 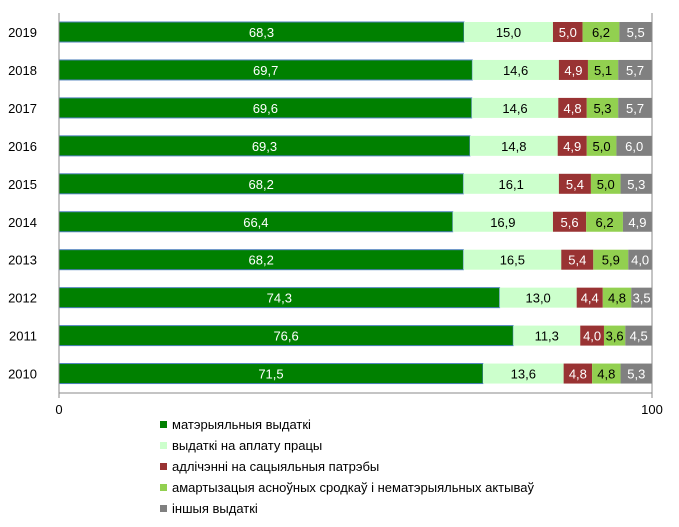 What do you see at coordinates (215, 508) in the screenshot?
I see `legend-label: іншыя выдаткі` at bounding box center [215, 508].